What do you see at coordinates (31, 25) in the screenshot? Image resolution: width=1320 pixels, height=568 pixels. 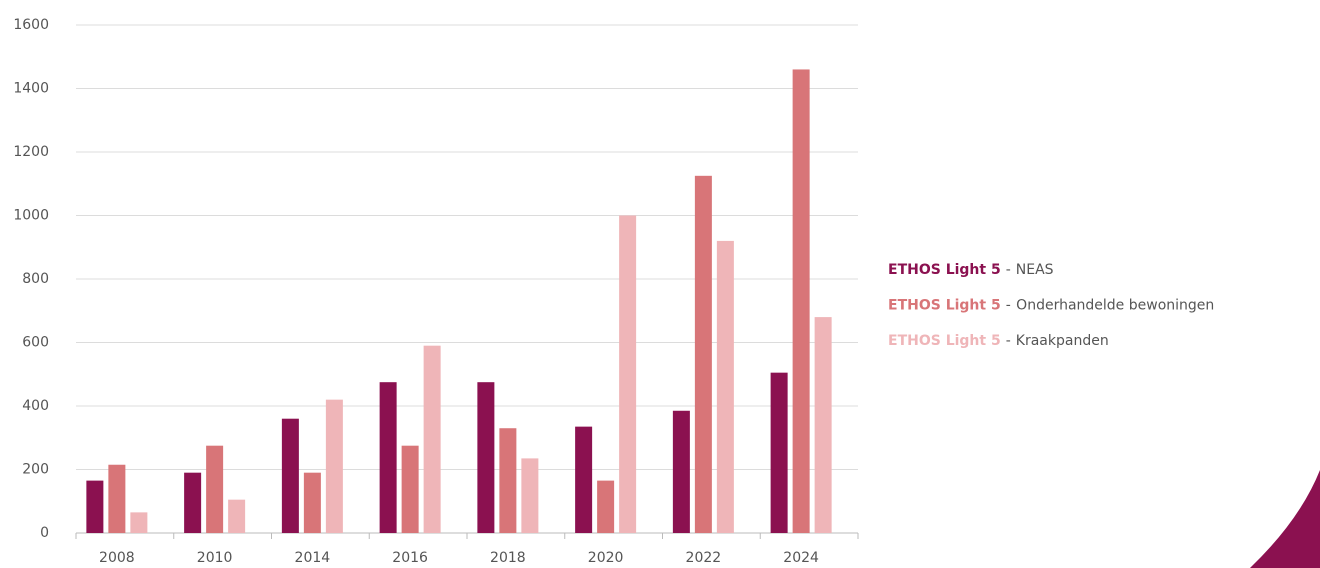 I see `y-tick-label: 1600` at bounding box center [31, 25].